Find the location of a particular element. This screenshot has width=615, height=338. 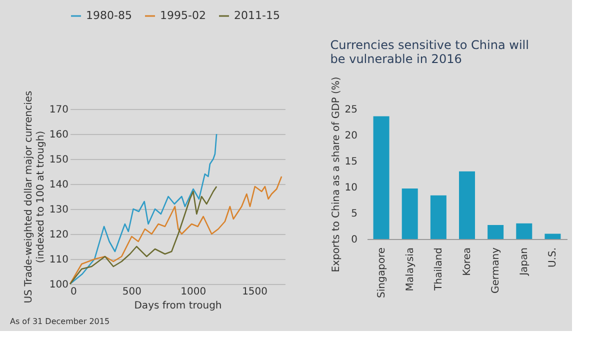

x-tick-label: Germany is located at coordinates (496, 270).